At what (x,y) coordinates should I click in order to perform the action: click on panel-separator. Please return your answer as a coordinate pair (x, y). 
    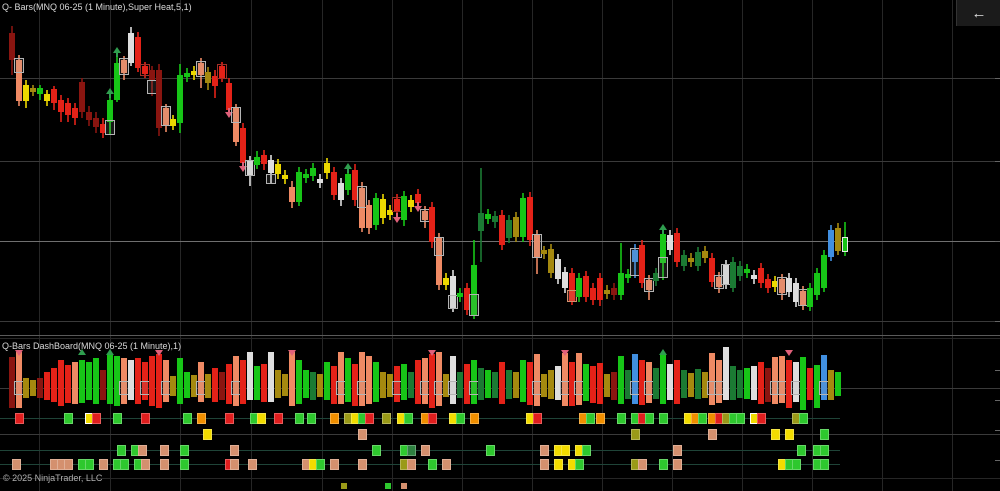
    Looking at the image, I should click on (500, 338).